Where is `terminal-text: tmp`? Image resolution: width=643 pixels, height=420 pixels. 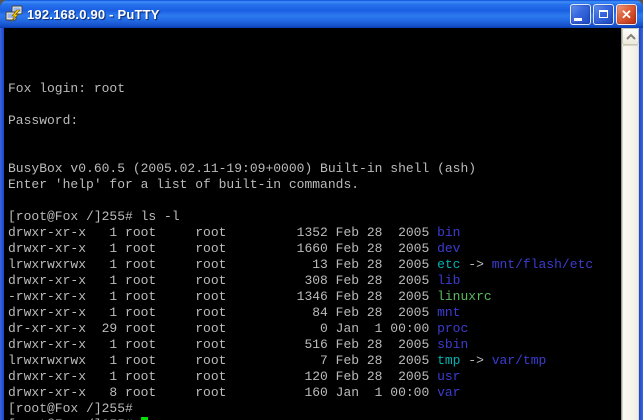 terminal-text: tmp is located at coordinates (449, 360).